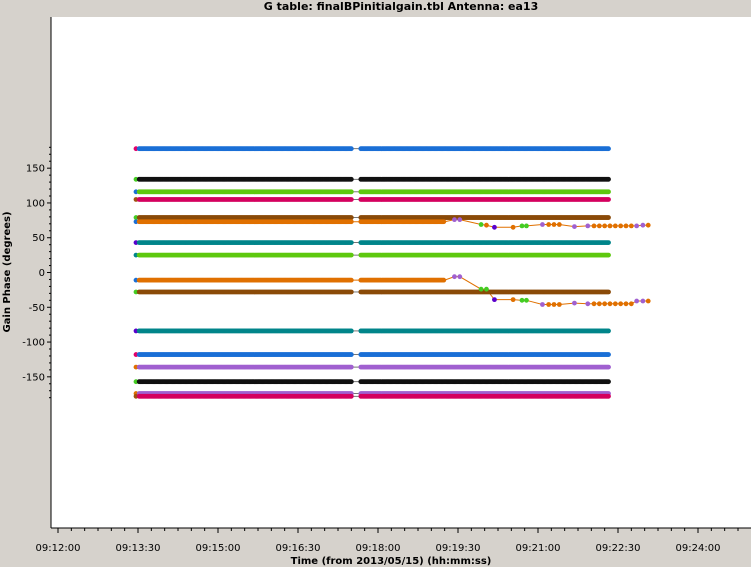 The height and width of the screenshot is (567, 751). I want to click on x-tick-label: 09:13:30, so click(138, 548).